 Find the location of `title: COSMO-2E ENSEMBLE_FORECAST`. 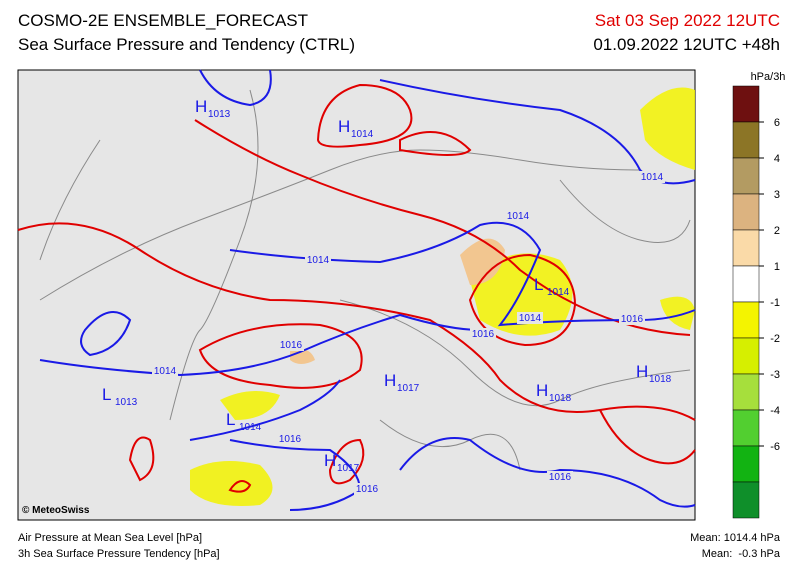

title: COSMO-2E ENSEMBLE_FORECAST is located at coordinates (163, 20).